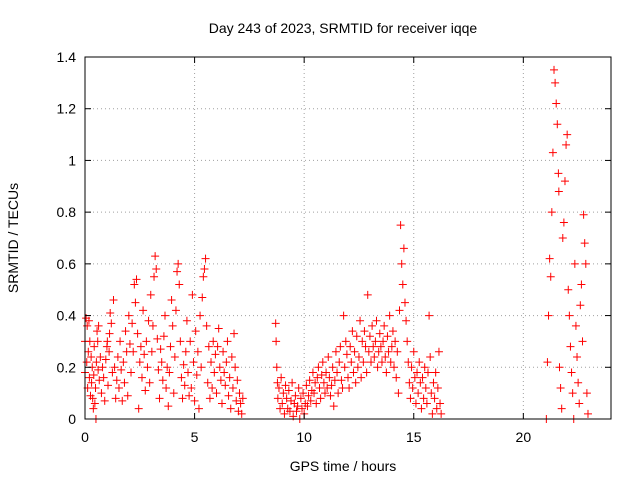  What do you see at coordinates (72, 160) in the screenshot?
I see `y-tick-label: 1` at bounding box center [72, 160].